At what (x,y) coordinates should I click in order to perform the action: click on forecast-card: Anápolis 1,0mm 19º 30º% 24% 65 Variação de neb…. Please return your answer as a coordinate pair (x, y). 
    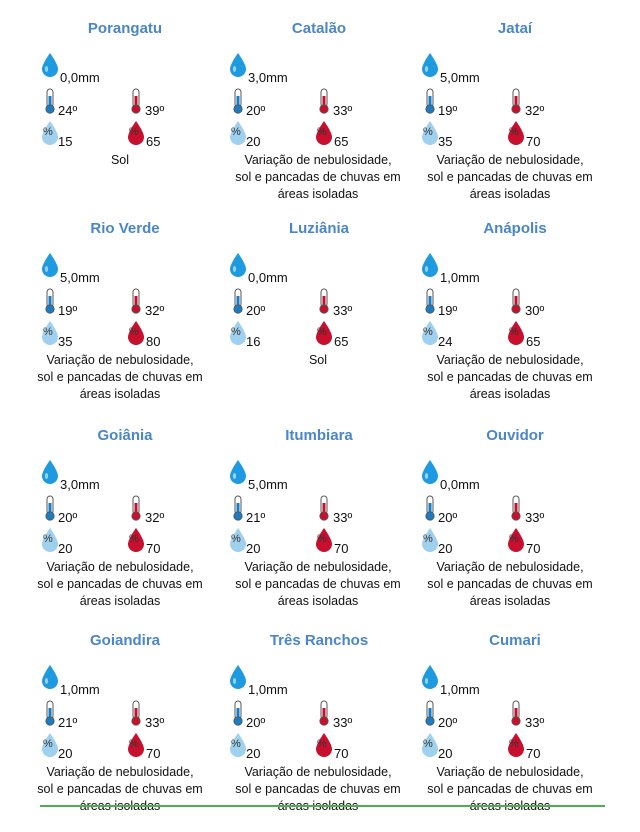
    Looking at the image, I should click on (520, 320).